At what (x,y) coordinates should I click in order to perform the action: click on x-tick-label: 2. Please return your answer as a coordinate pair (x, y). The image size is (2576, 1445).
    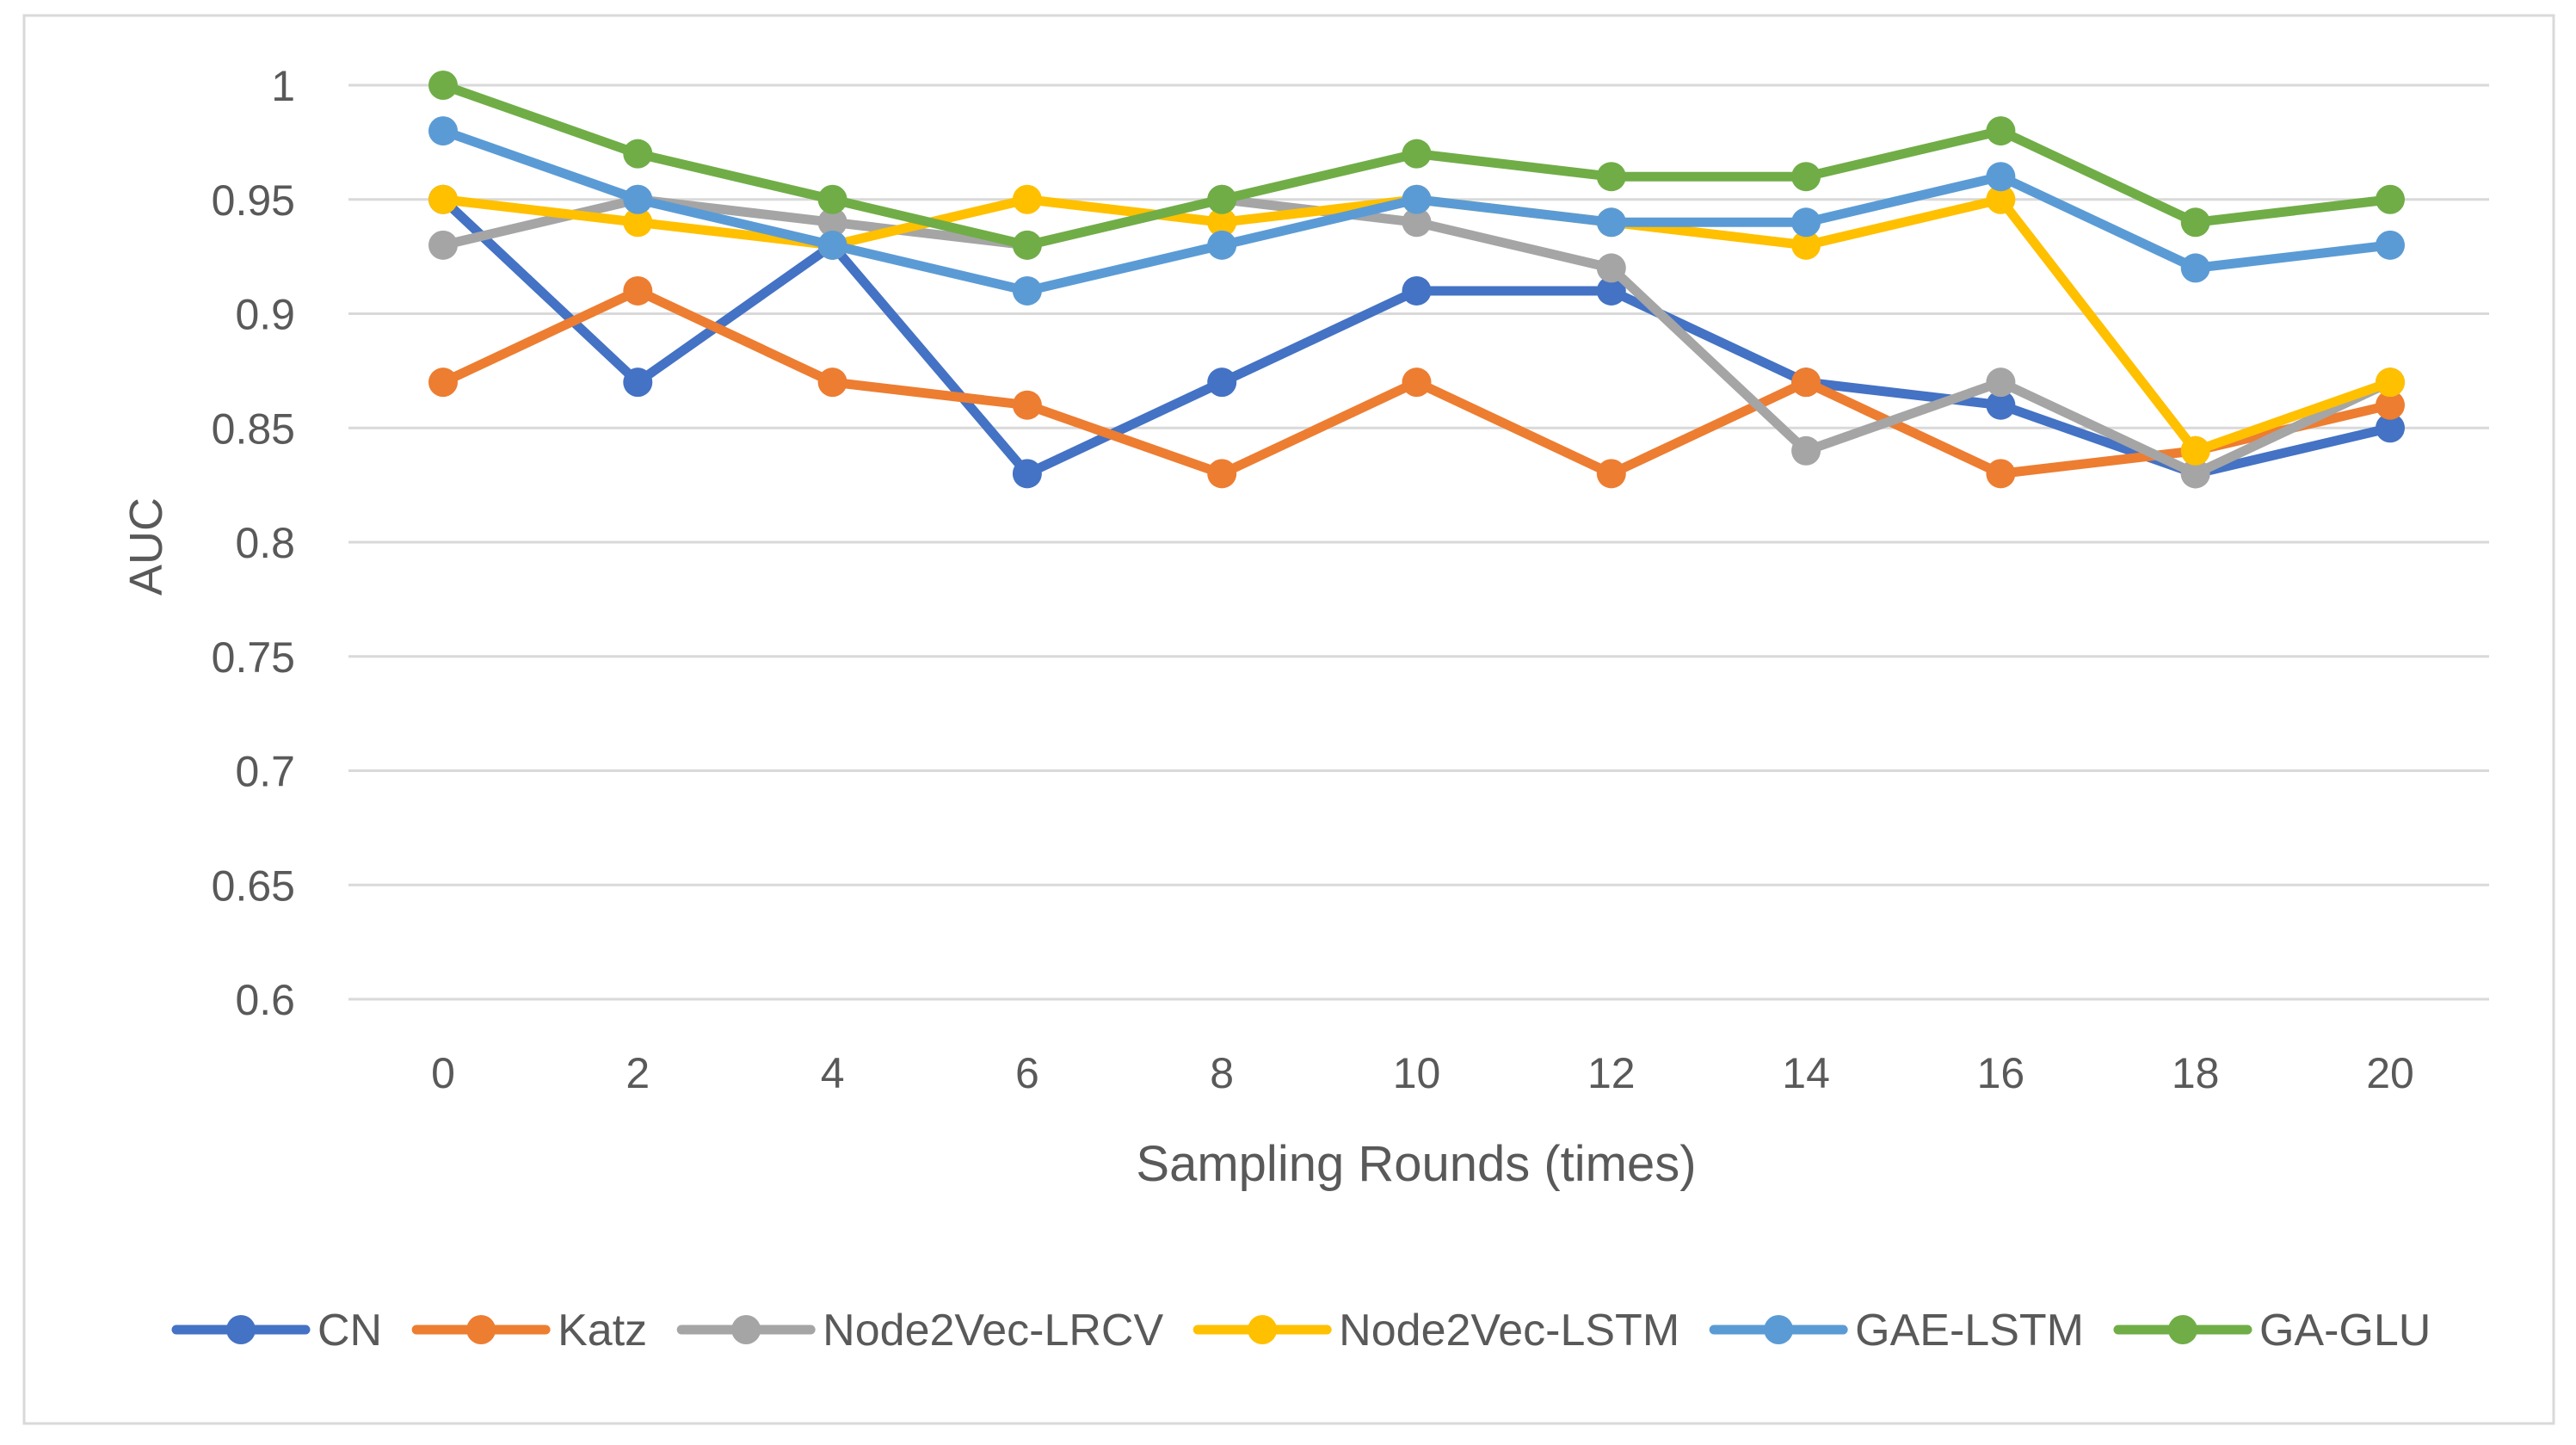
    Looking at the image, I should click on (638, 1073).